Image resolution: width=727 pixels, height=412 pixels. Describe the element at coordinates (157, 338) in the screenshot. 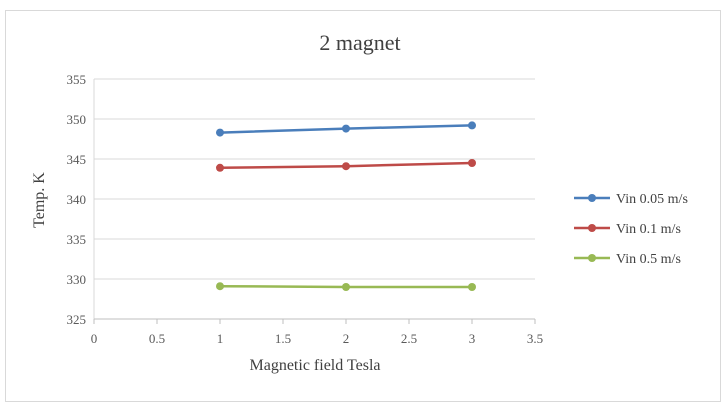

I see `x-tick-label: 0.5` at that location.